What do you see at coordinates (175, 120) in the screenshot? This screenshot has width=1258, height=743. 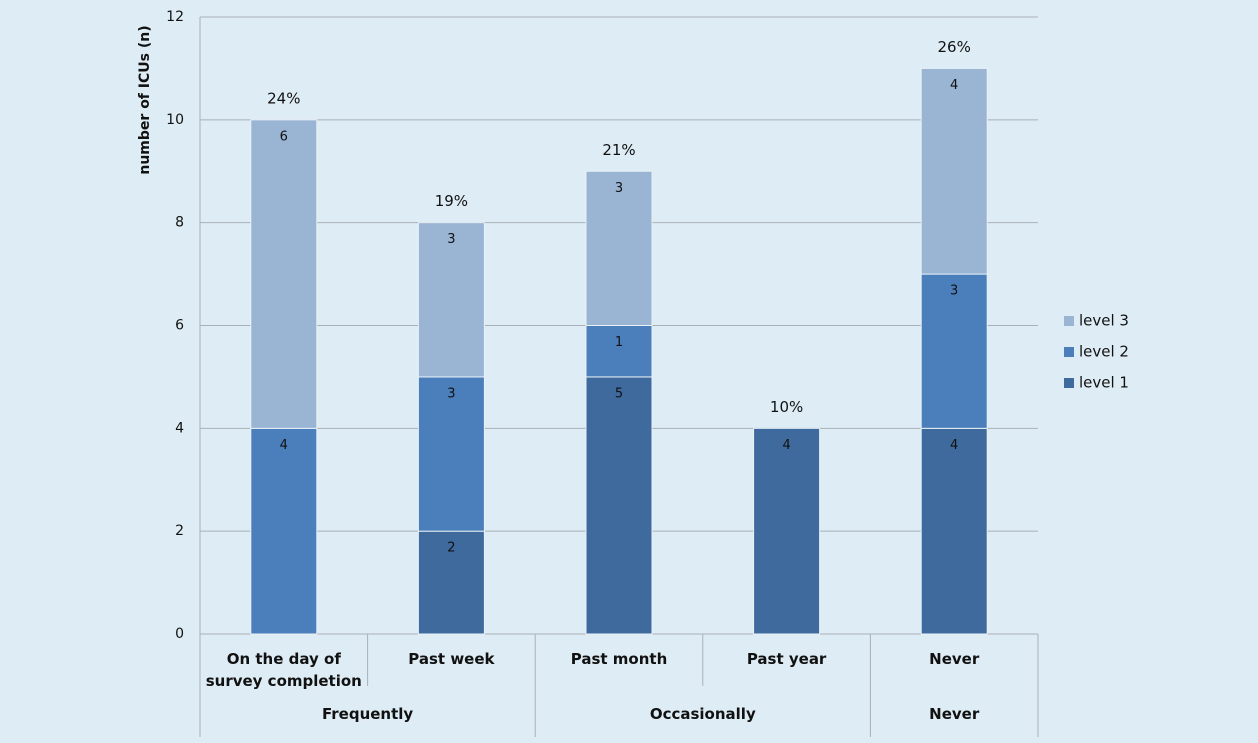 I see `y-tick-label: 10` at bounding box center [175, 120].